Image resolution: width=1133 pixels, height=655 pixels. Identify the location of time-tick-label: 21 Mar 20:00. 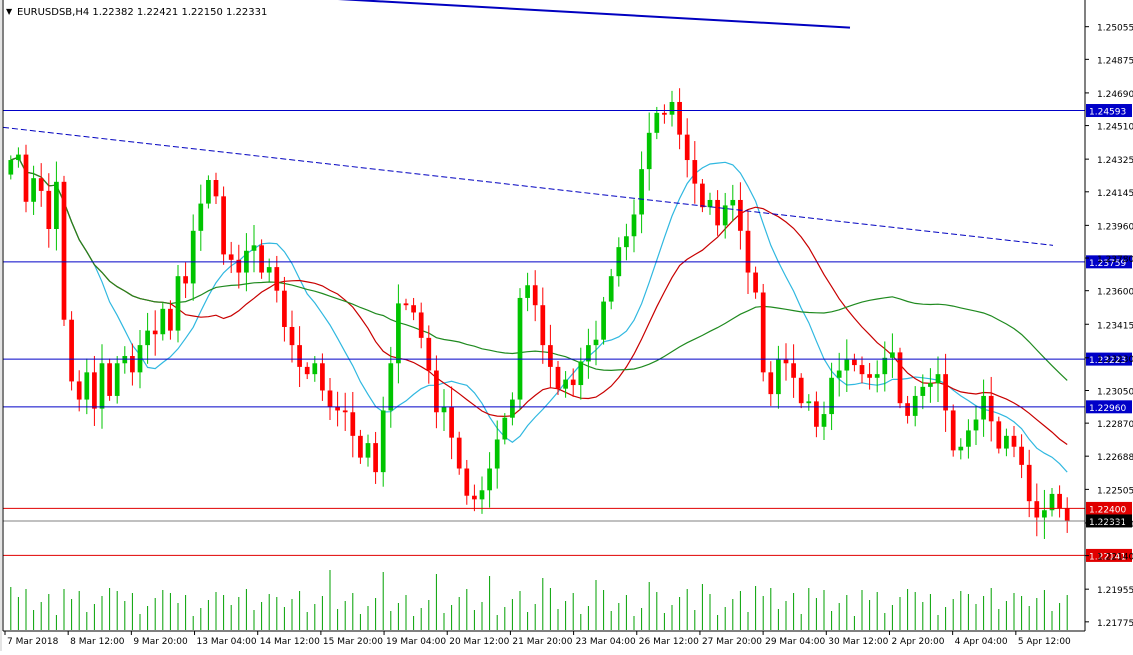
(542, 642).